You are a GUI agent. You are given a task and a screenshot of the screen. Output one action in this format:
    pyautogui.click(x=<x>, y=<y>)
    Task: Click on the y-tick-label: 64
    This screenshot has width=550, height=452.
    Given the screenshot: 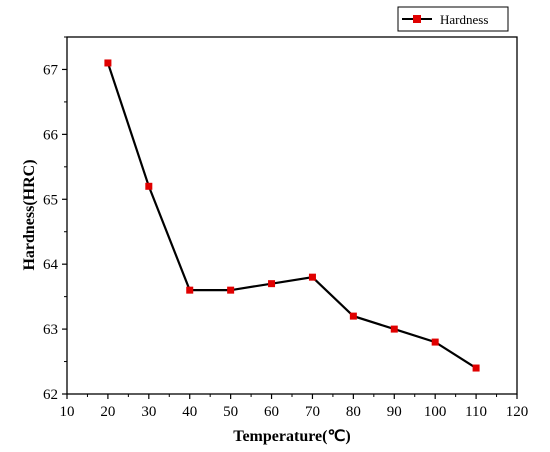 What is the action you would take?
    pyautogui.click(x=51, y=265)
    